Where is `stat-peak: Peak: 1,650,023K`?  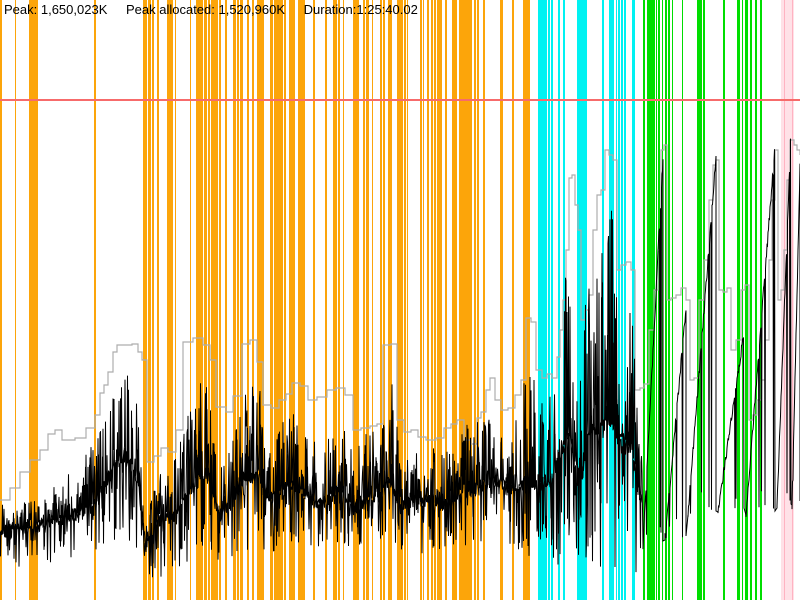
stat-peak: Peak: 1,650,023K is located at coordinates (56, 9).